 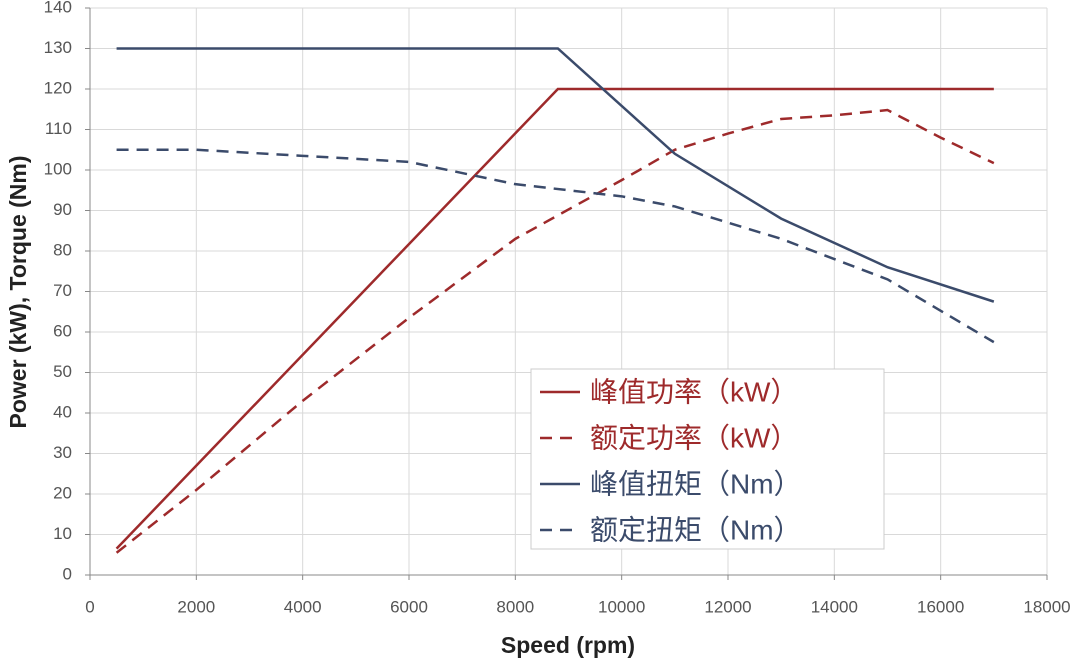 I want to click on legend: 峰值功率（kW） 额定功率（kW） 峰值扭矩（Nm） 额定扭矩（Nm）, so click(x=707, y=459).